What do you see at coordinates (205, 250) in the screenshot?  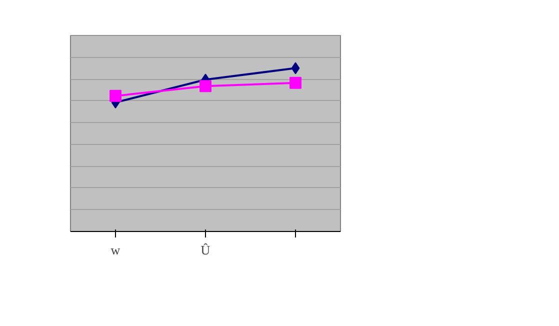 I see `x-tick-label: Û` at bounding box center [205, 250].